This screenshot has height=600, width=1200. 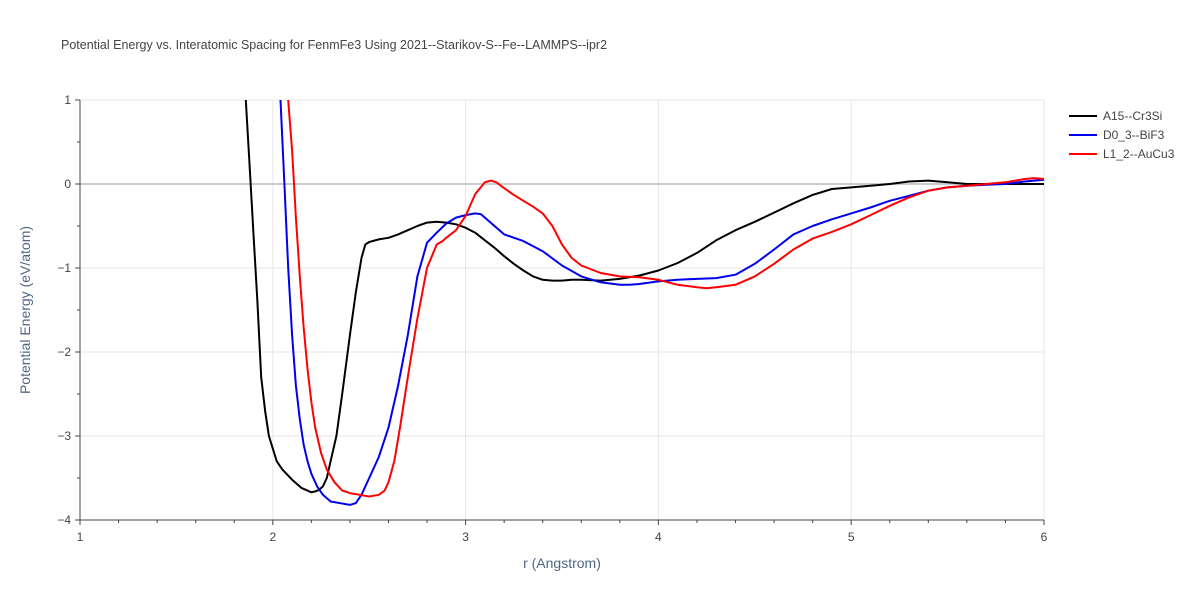 I want to click on x-tick-label: 1, so click(x=80, y=537).